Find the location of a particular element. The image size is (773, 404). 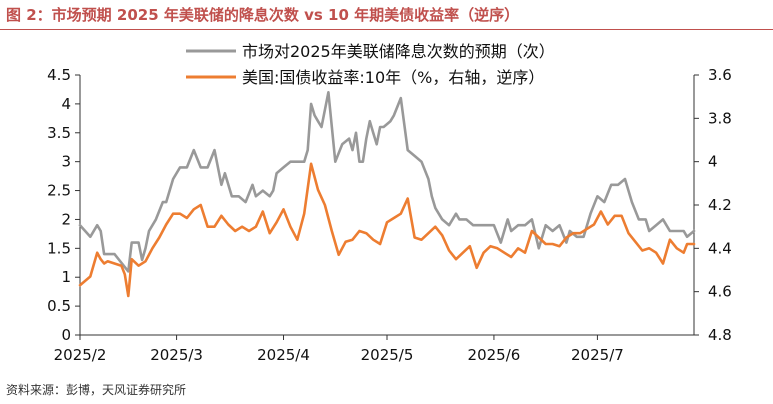

left-y-tick-label: 4.5 is located at coordinates (59, 75).